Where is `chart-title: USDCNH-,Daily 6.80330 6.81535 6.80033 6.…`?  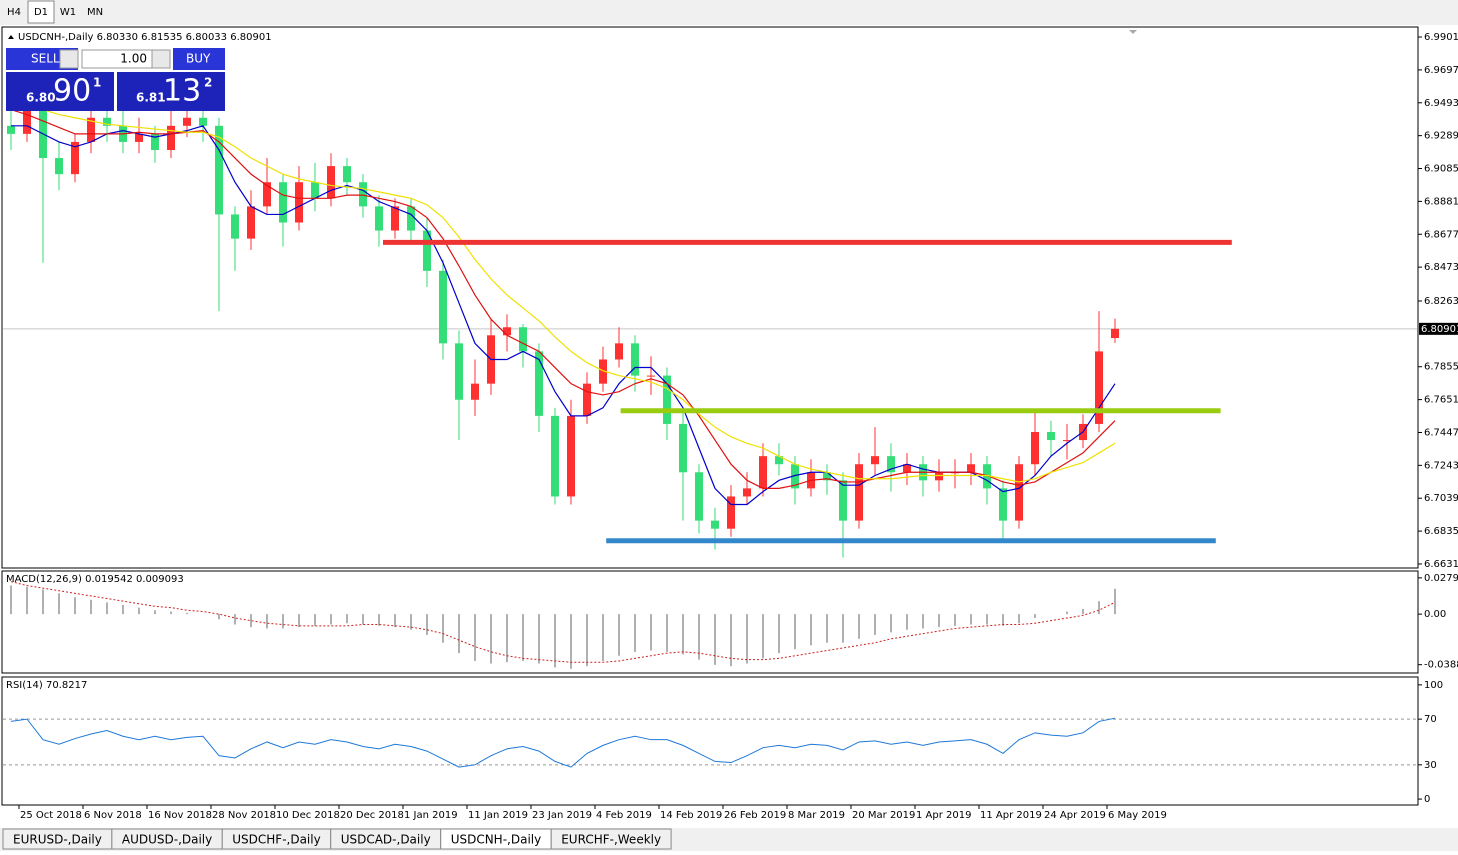 chart-title: USDCNH-,Daily 6.80330 6.81535 6.80033 6.… is located at coordinates (145, 37).